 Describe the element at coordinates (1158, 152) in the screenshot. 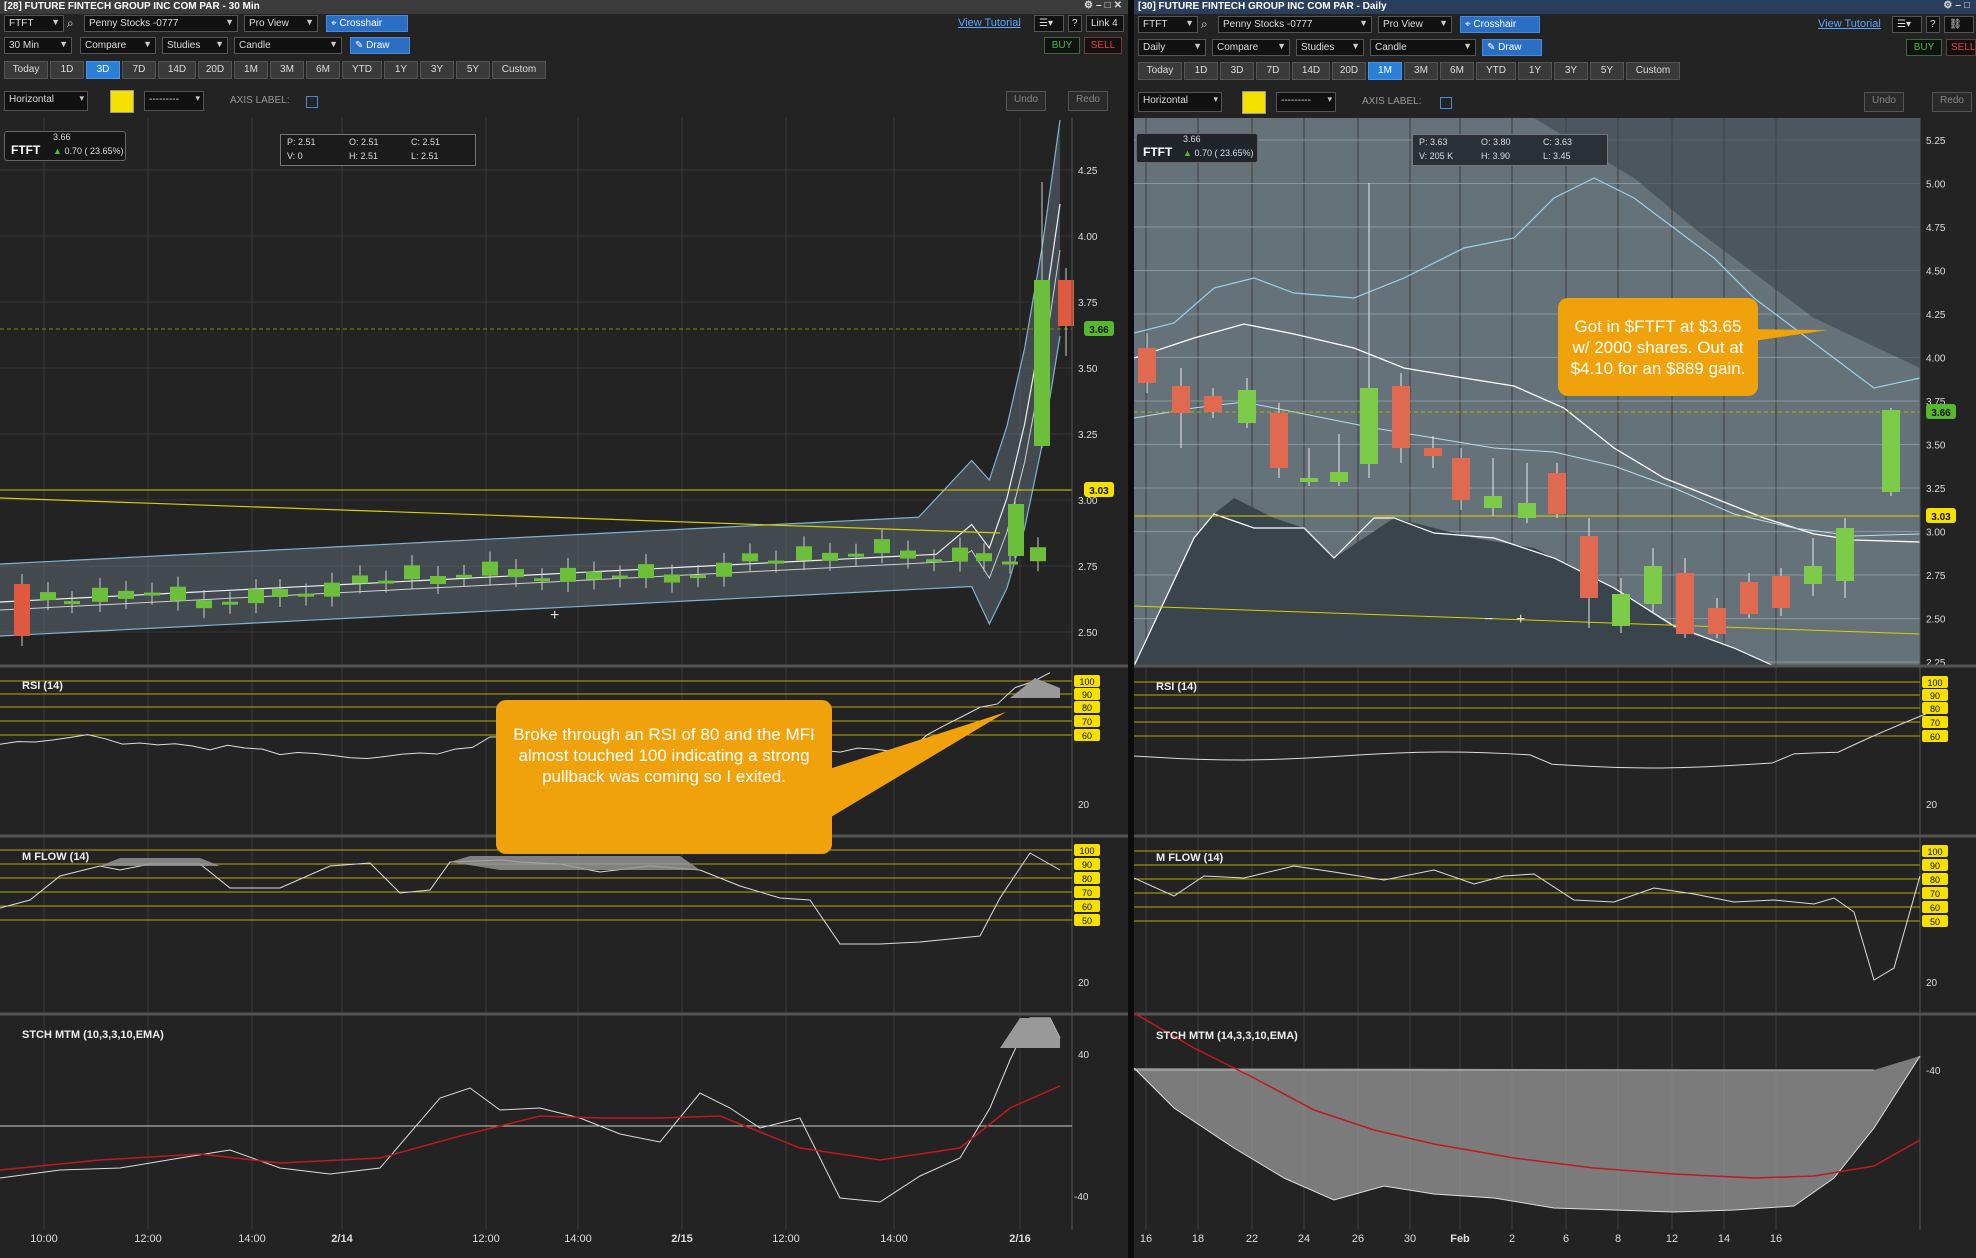

I see `quote-symbol: FTFT` at that location.